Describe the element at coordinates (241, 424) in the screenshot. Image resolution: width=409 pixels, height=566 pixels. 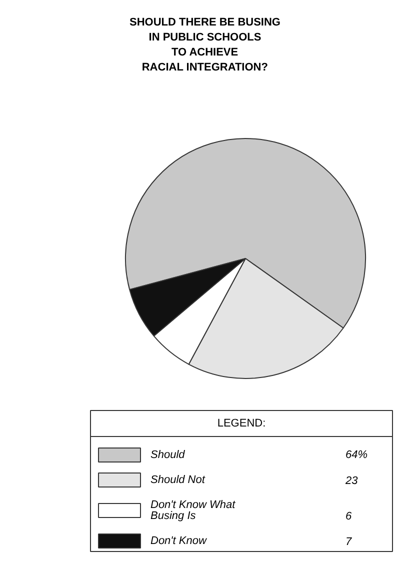
I see `legend-title: LEGEND:` at that location.